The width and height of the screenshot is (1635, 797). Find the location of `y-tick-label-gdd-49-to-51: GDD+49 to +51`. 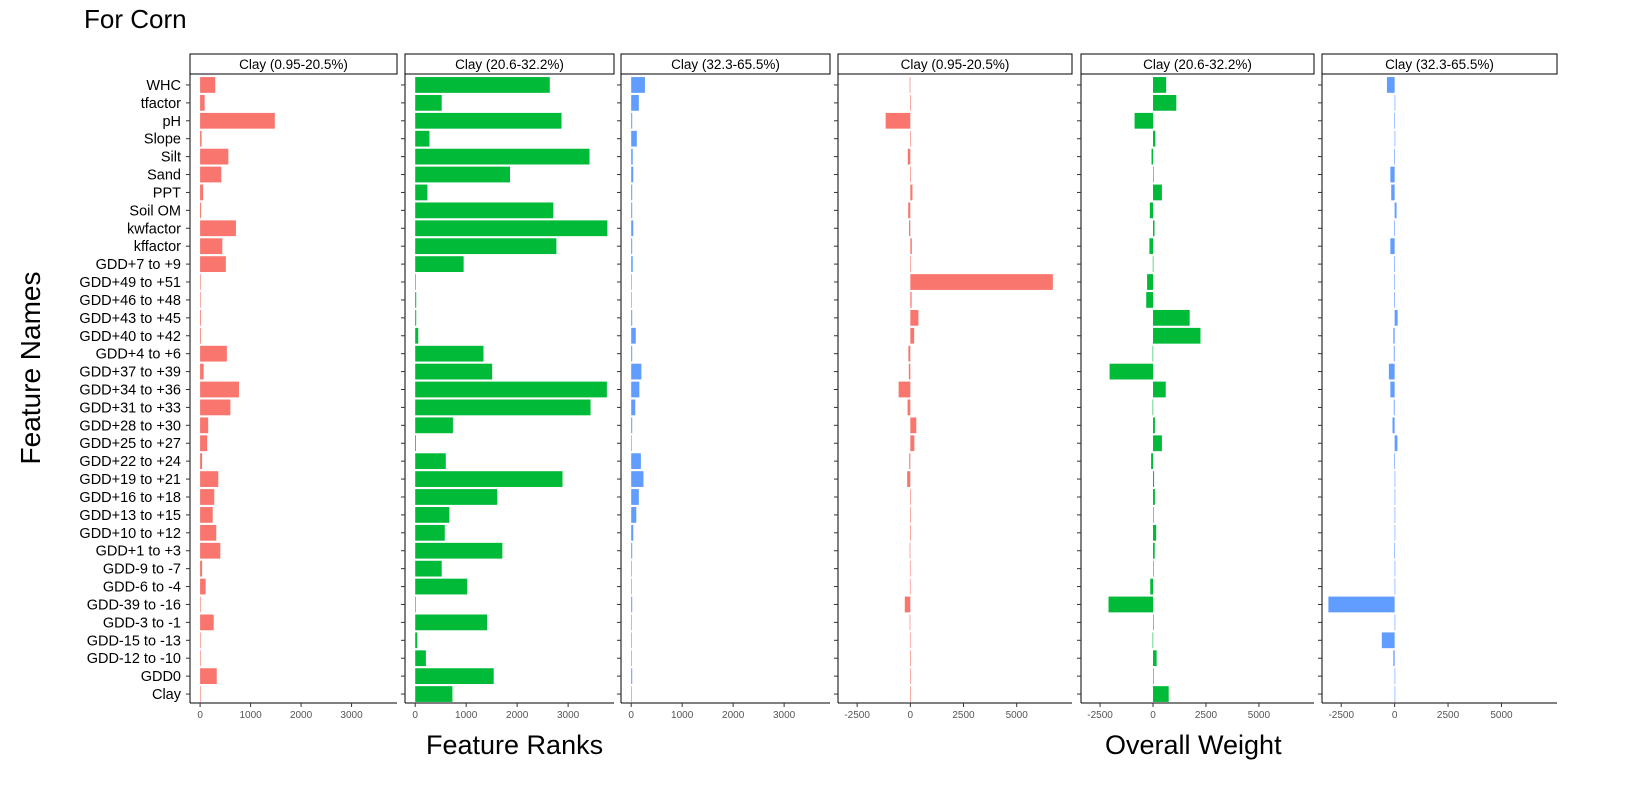

y-tick-label-gdd-49-to-51: GDD+49 to +51 is located at coordinates (130, 283).